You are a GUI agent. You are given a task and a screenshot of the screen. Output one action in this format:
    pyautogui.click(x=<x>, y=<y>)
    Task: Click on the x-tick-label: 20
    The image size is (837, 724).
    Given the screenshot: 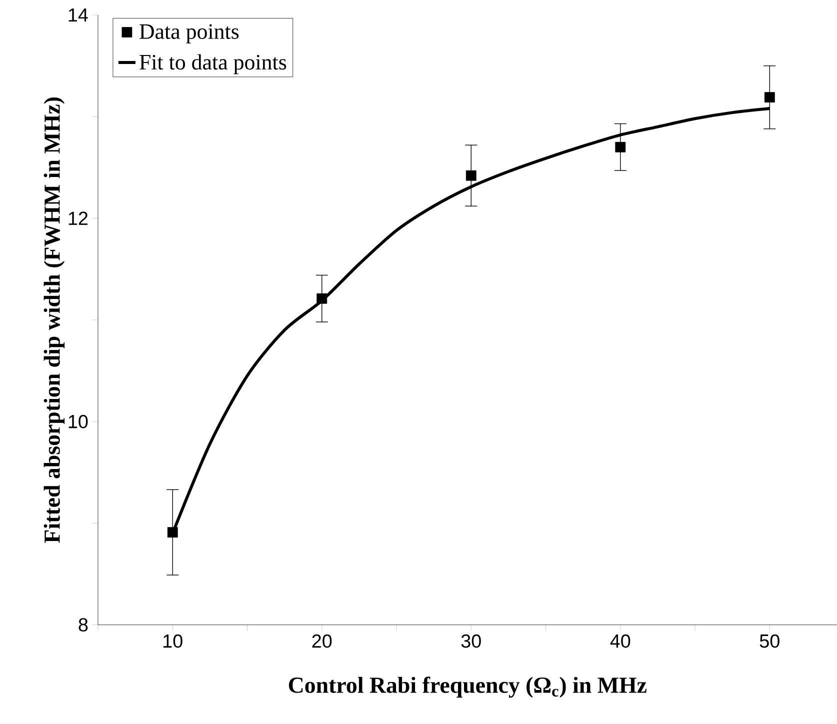 What is the action you would take?
    pyautogui.click(x=322, y=641)
    